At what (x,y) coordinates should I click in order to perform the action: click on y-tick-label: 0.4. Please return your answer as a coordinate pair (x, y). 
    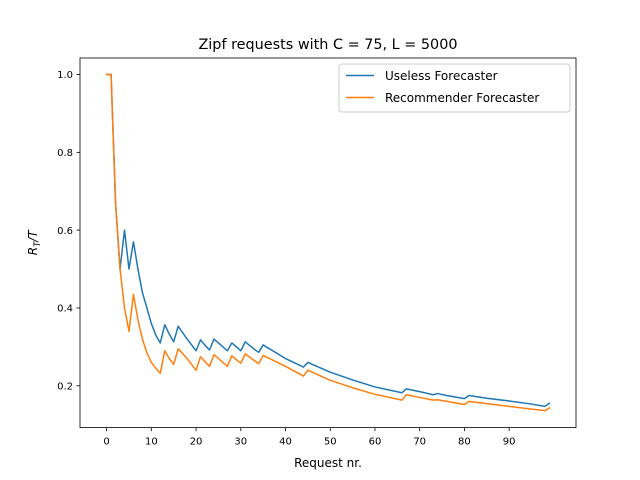
    Looking at the image, I should click on (65, 309).